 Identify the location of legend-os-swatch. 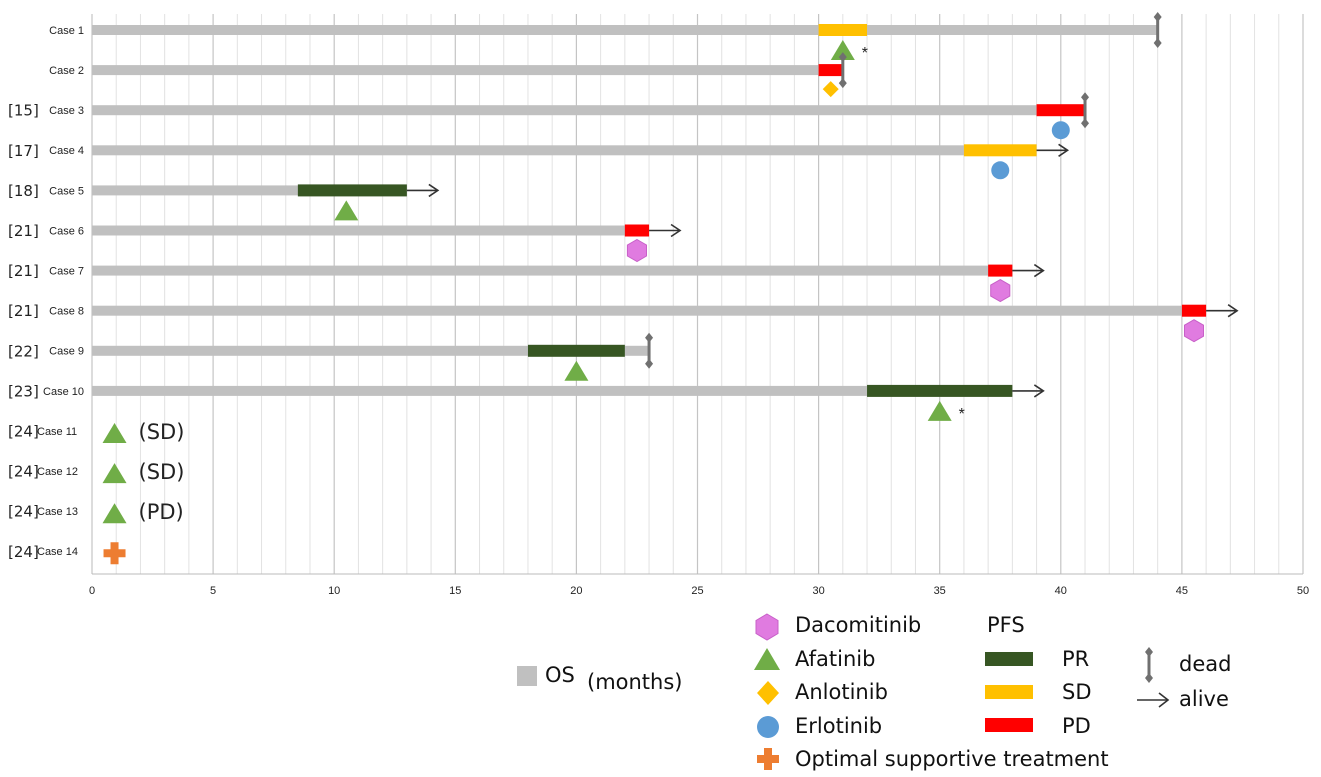
(527, 676).